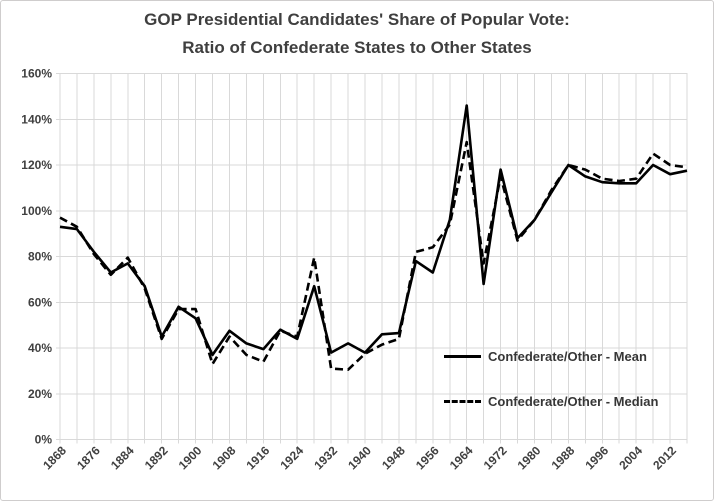 The height and width of the screenshot is (501, 714). What do you see at coordinates (156, 457) in the screenshot?
I see `x-axis-label: 1892` at bounding box center [156, 457].